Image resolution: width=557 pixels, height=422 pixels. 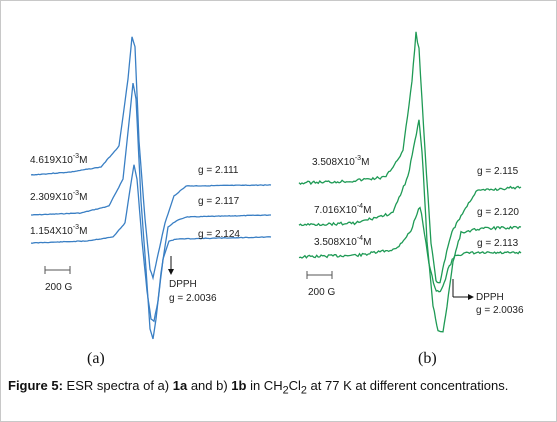 What do you see at coordinates (294, 385) in the screenshot?
I see `caption-text-4: Cl` at bounding box center [294, 385].